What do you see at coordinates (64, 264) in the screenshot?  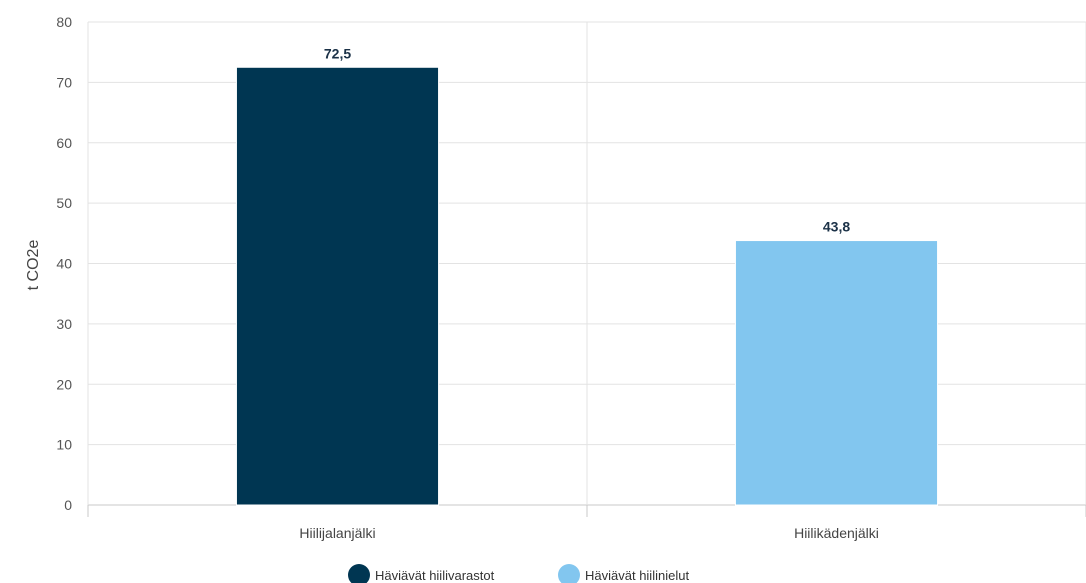 I see `y-tick-label-40: 40` at bounding box center [64, 264].